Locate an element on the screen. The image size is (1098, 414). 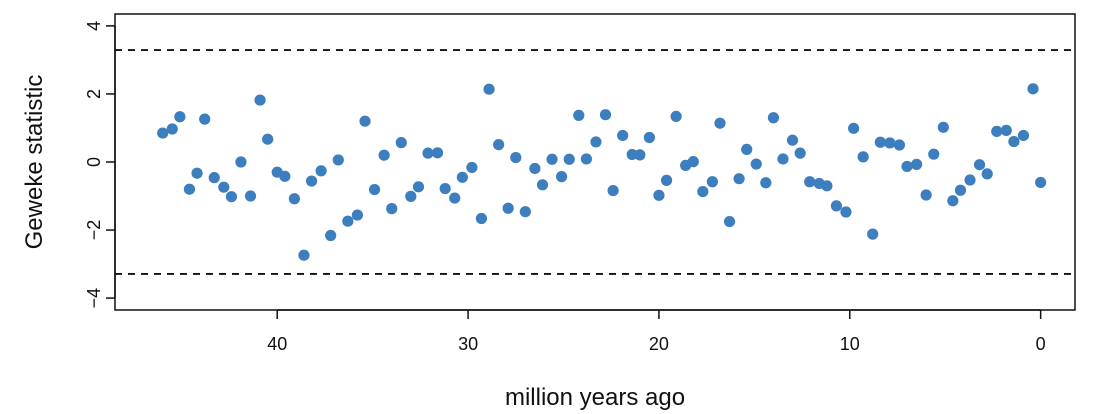
x-tick-label: 30 is located at coordinates (468, 344).